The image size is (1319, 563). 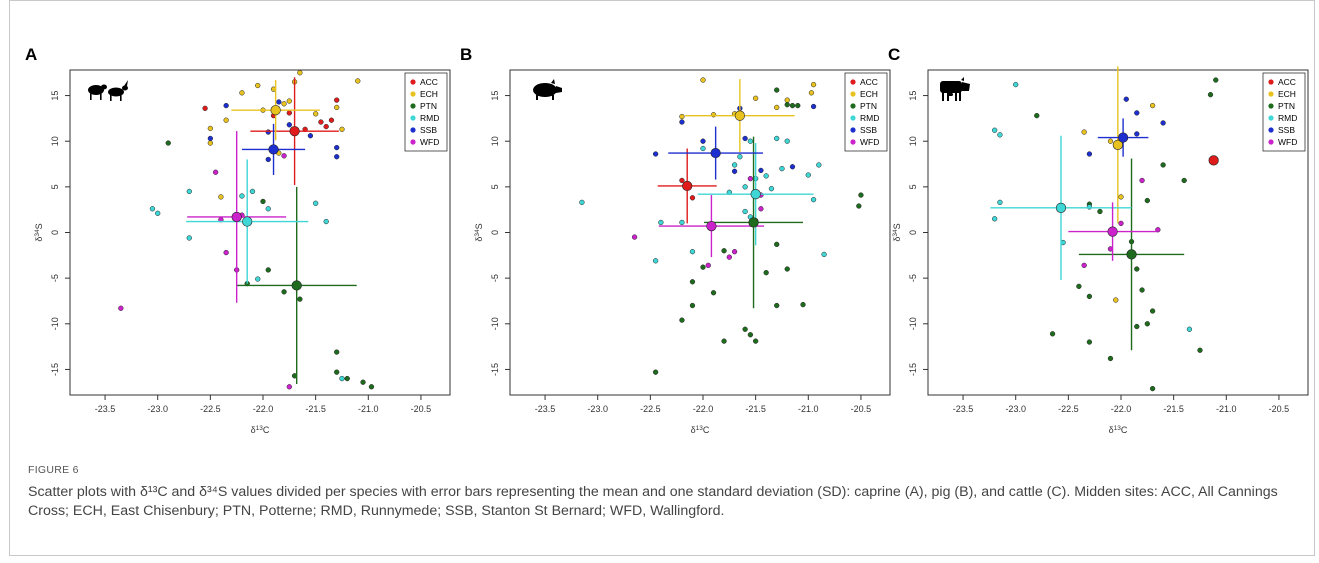 What do you see at coordinates (495, 232) in the screenshot?
I see `y-tick-label: 0` at bounding box center [495, 232].